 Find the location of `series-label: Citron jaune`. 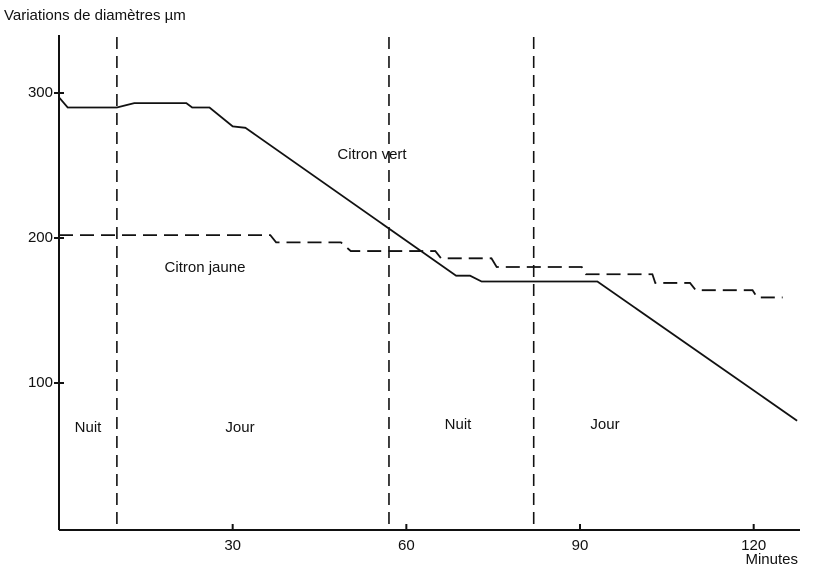

series-label: Citron jaune is located at coordinates (205, 267).